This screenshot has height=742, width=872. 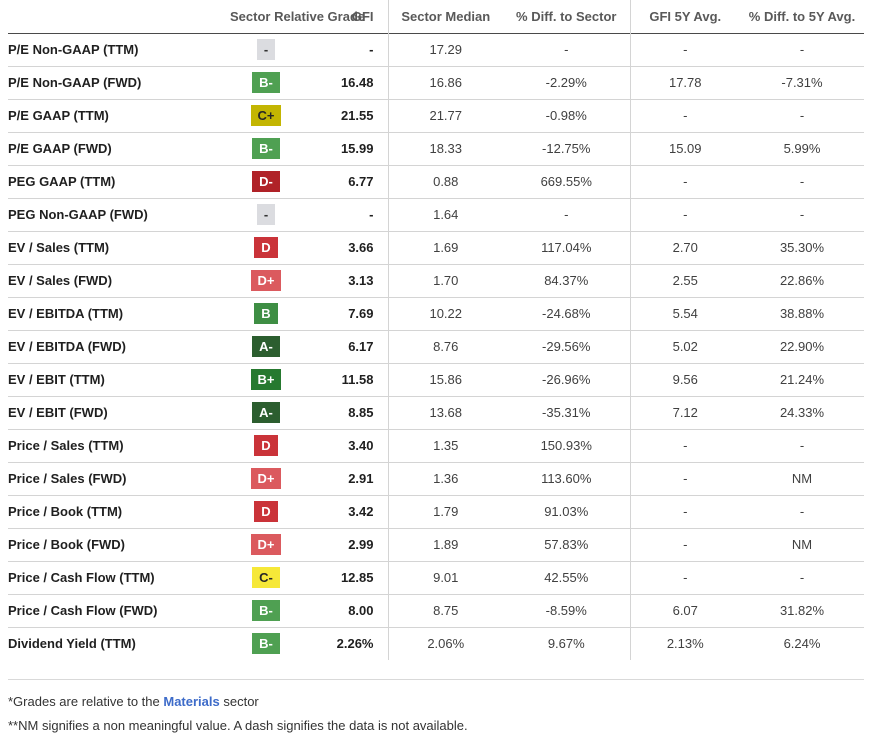 What do you see at coordinates (266, 181) in the screenshot?
I see `grade-badge: D-` at bounding box center [266, 181].